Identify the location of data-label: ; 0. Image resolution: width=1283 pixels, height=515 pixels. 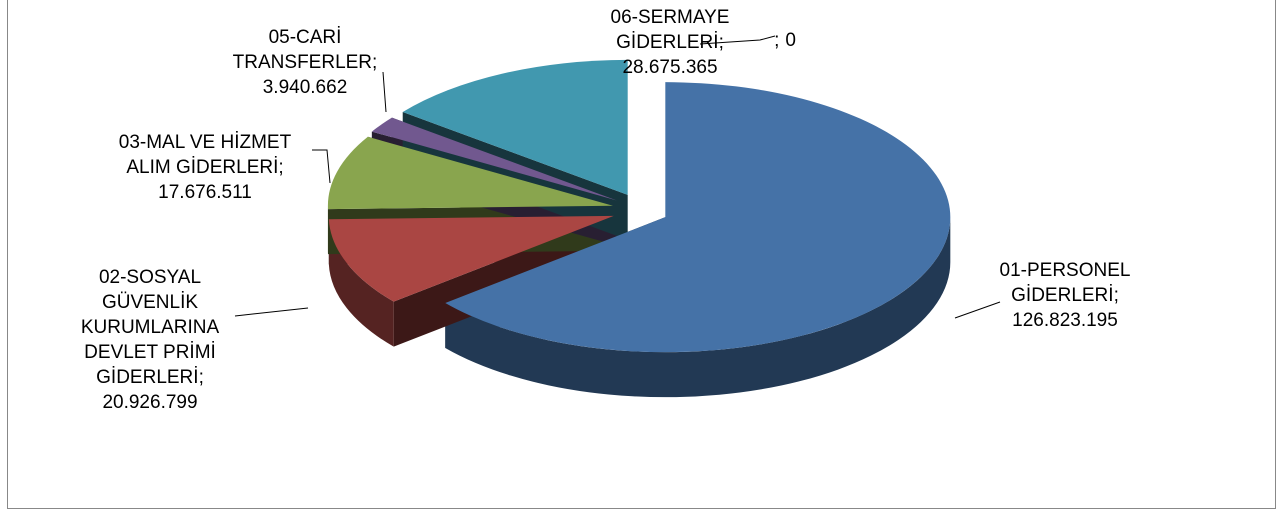
(785, 40).